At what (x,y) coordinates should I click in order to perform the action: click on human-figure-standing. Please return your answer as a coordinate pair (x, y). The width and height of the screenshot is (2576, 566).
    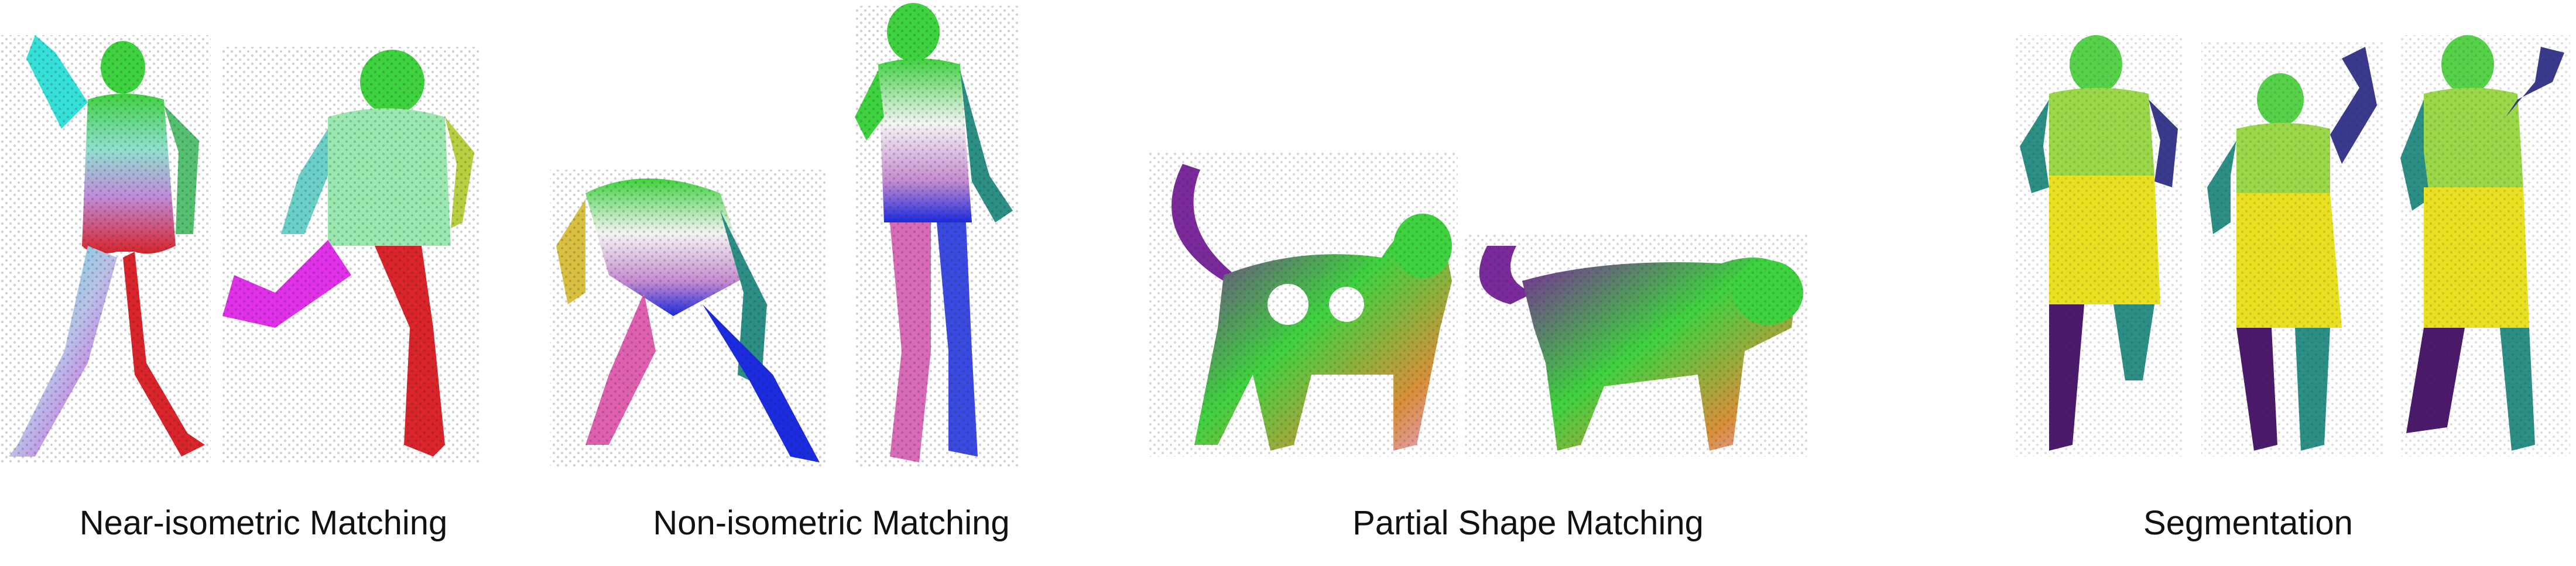
    Looking at the image, I should click on (937, 235).